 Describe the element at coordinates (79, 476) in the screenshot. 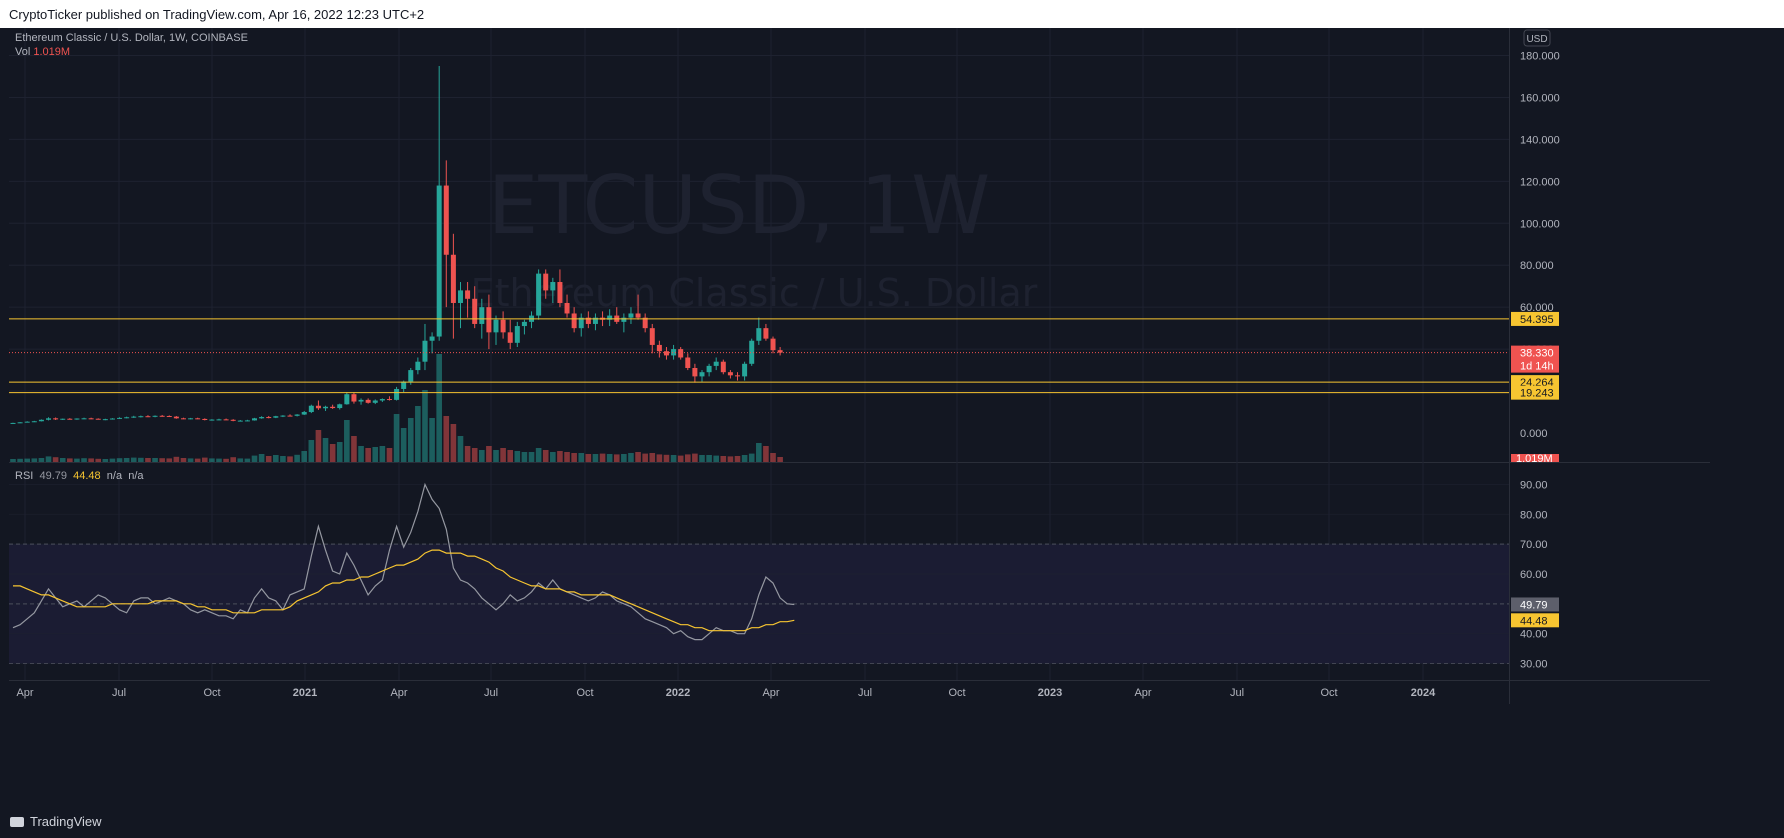

I see `rsi-legend: RSI 49.79 44.48 n/a n/a` at that location.